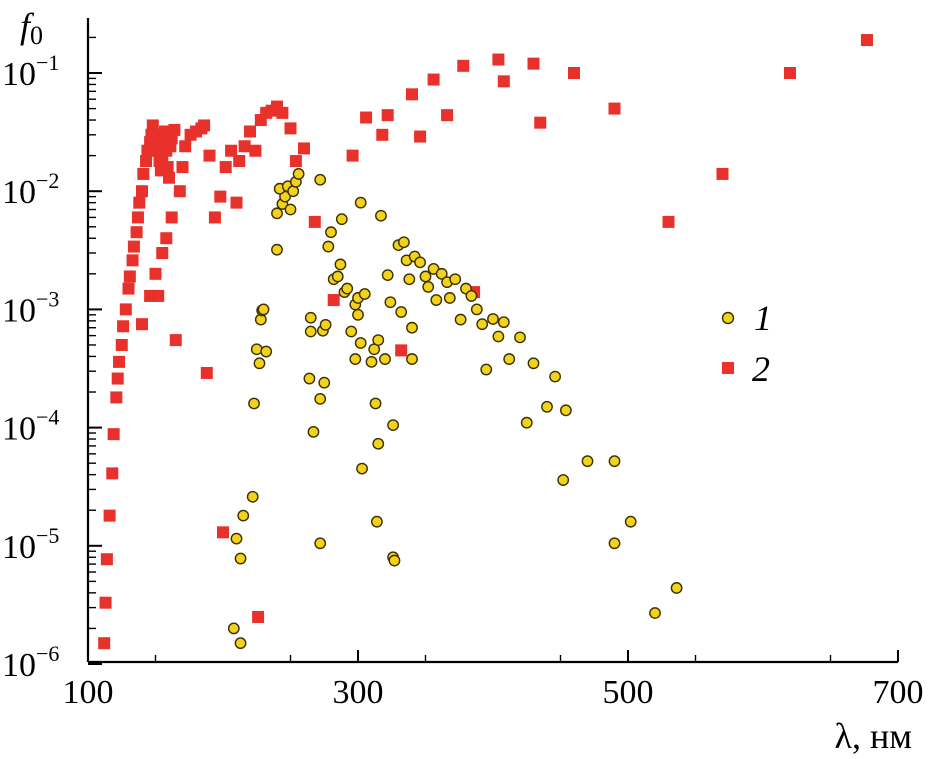 The height and width of the screenshot is (759, 928). Describe the element at coordinates (30, 544) in the screenshot. I see `y-tick-label: 10⁻⁵` at that location.